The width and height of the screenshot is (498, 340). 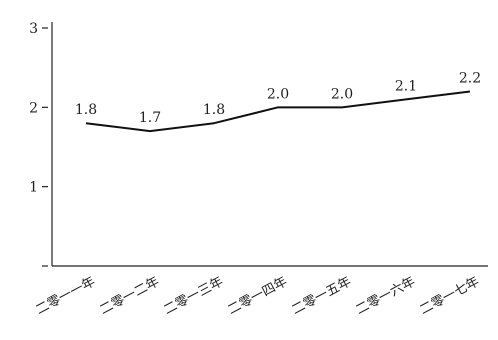 I want to click on data-label: 2.2, so click(x=470, y=78).